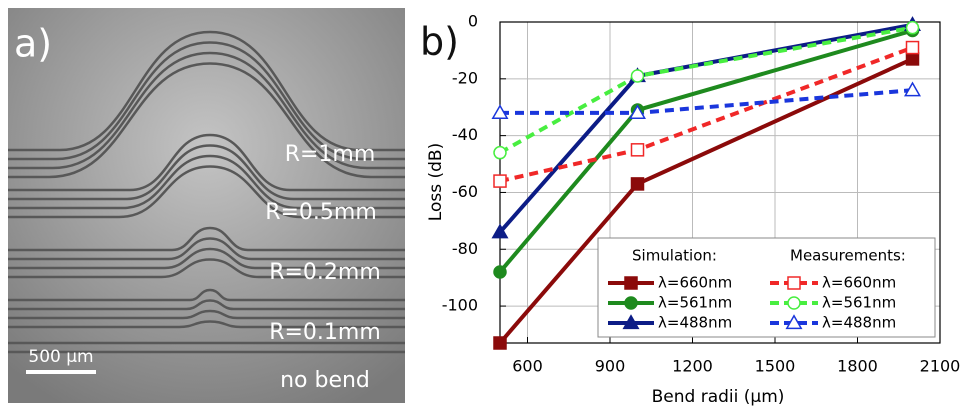 This screenshot has width=962, height=411. Describe the element at coordinates (848, 256) in the screenshot. I see `legend-title: Measurements:` at that location.